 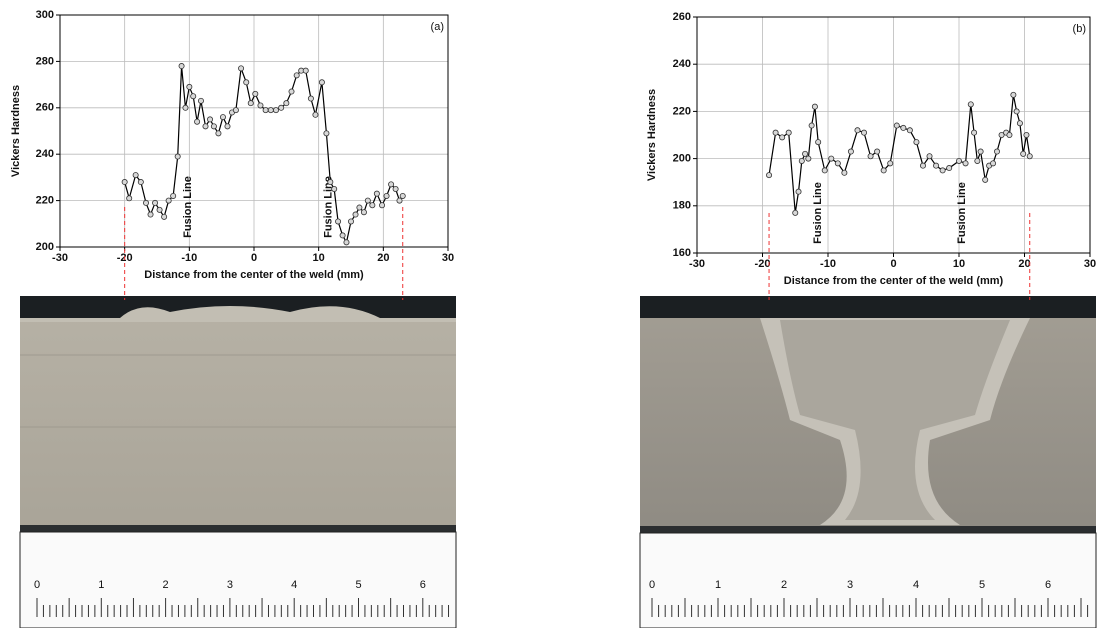 I want to click on ruler-label: 2, so click(x=784, y=585).